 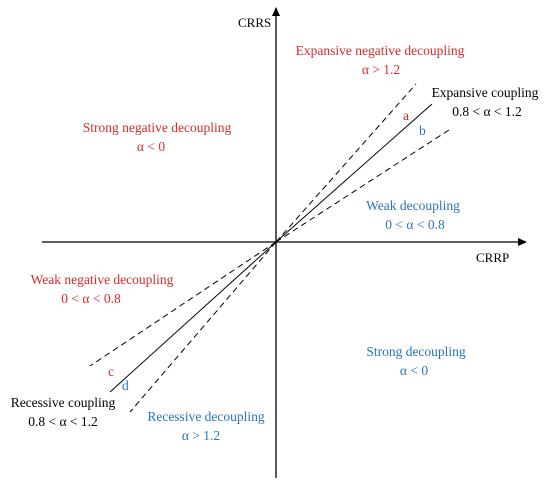 What do you see at coordinates (63, 421) in the screenshot?
I see `recessive-coupling-condition: 0.8 < α < 1.2` at bounding box center [63, 421].